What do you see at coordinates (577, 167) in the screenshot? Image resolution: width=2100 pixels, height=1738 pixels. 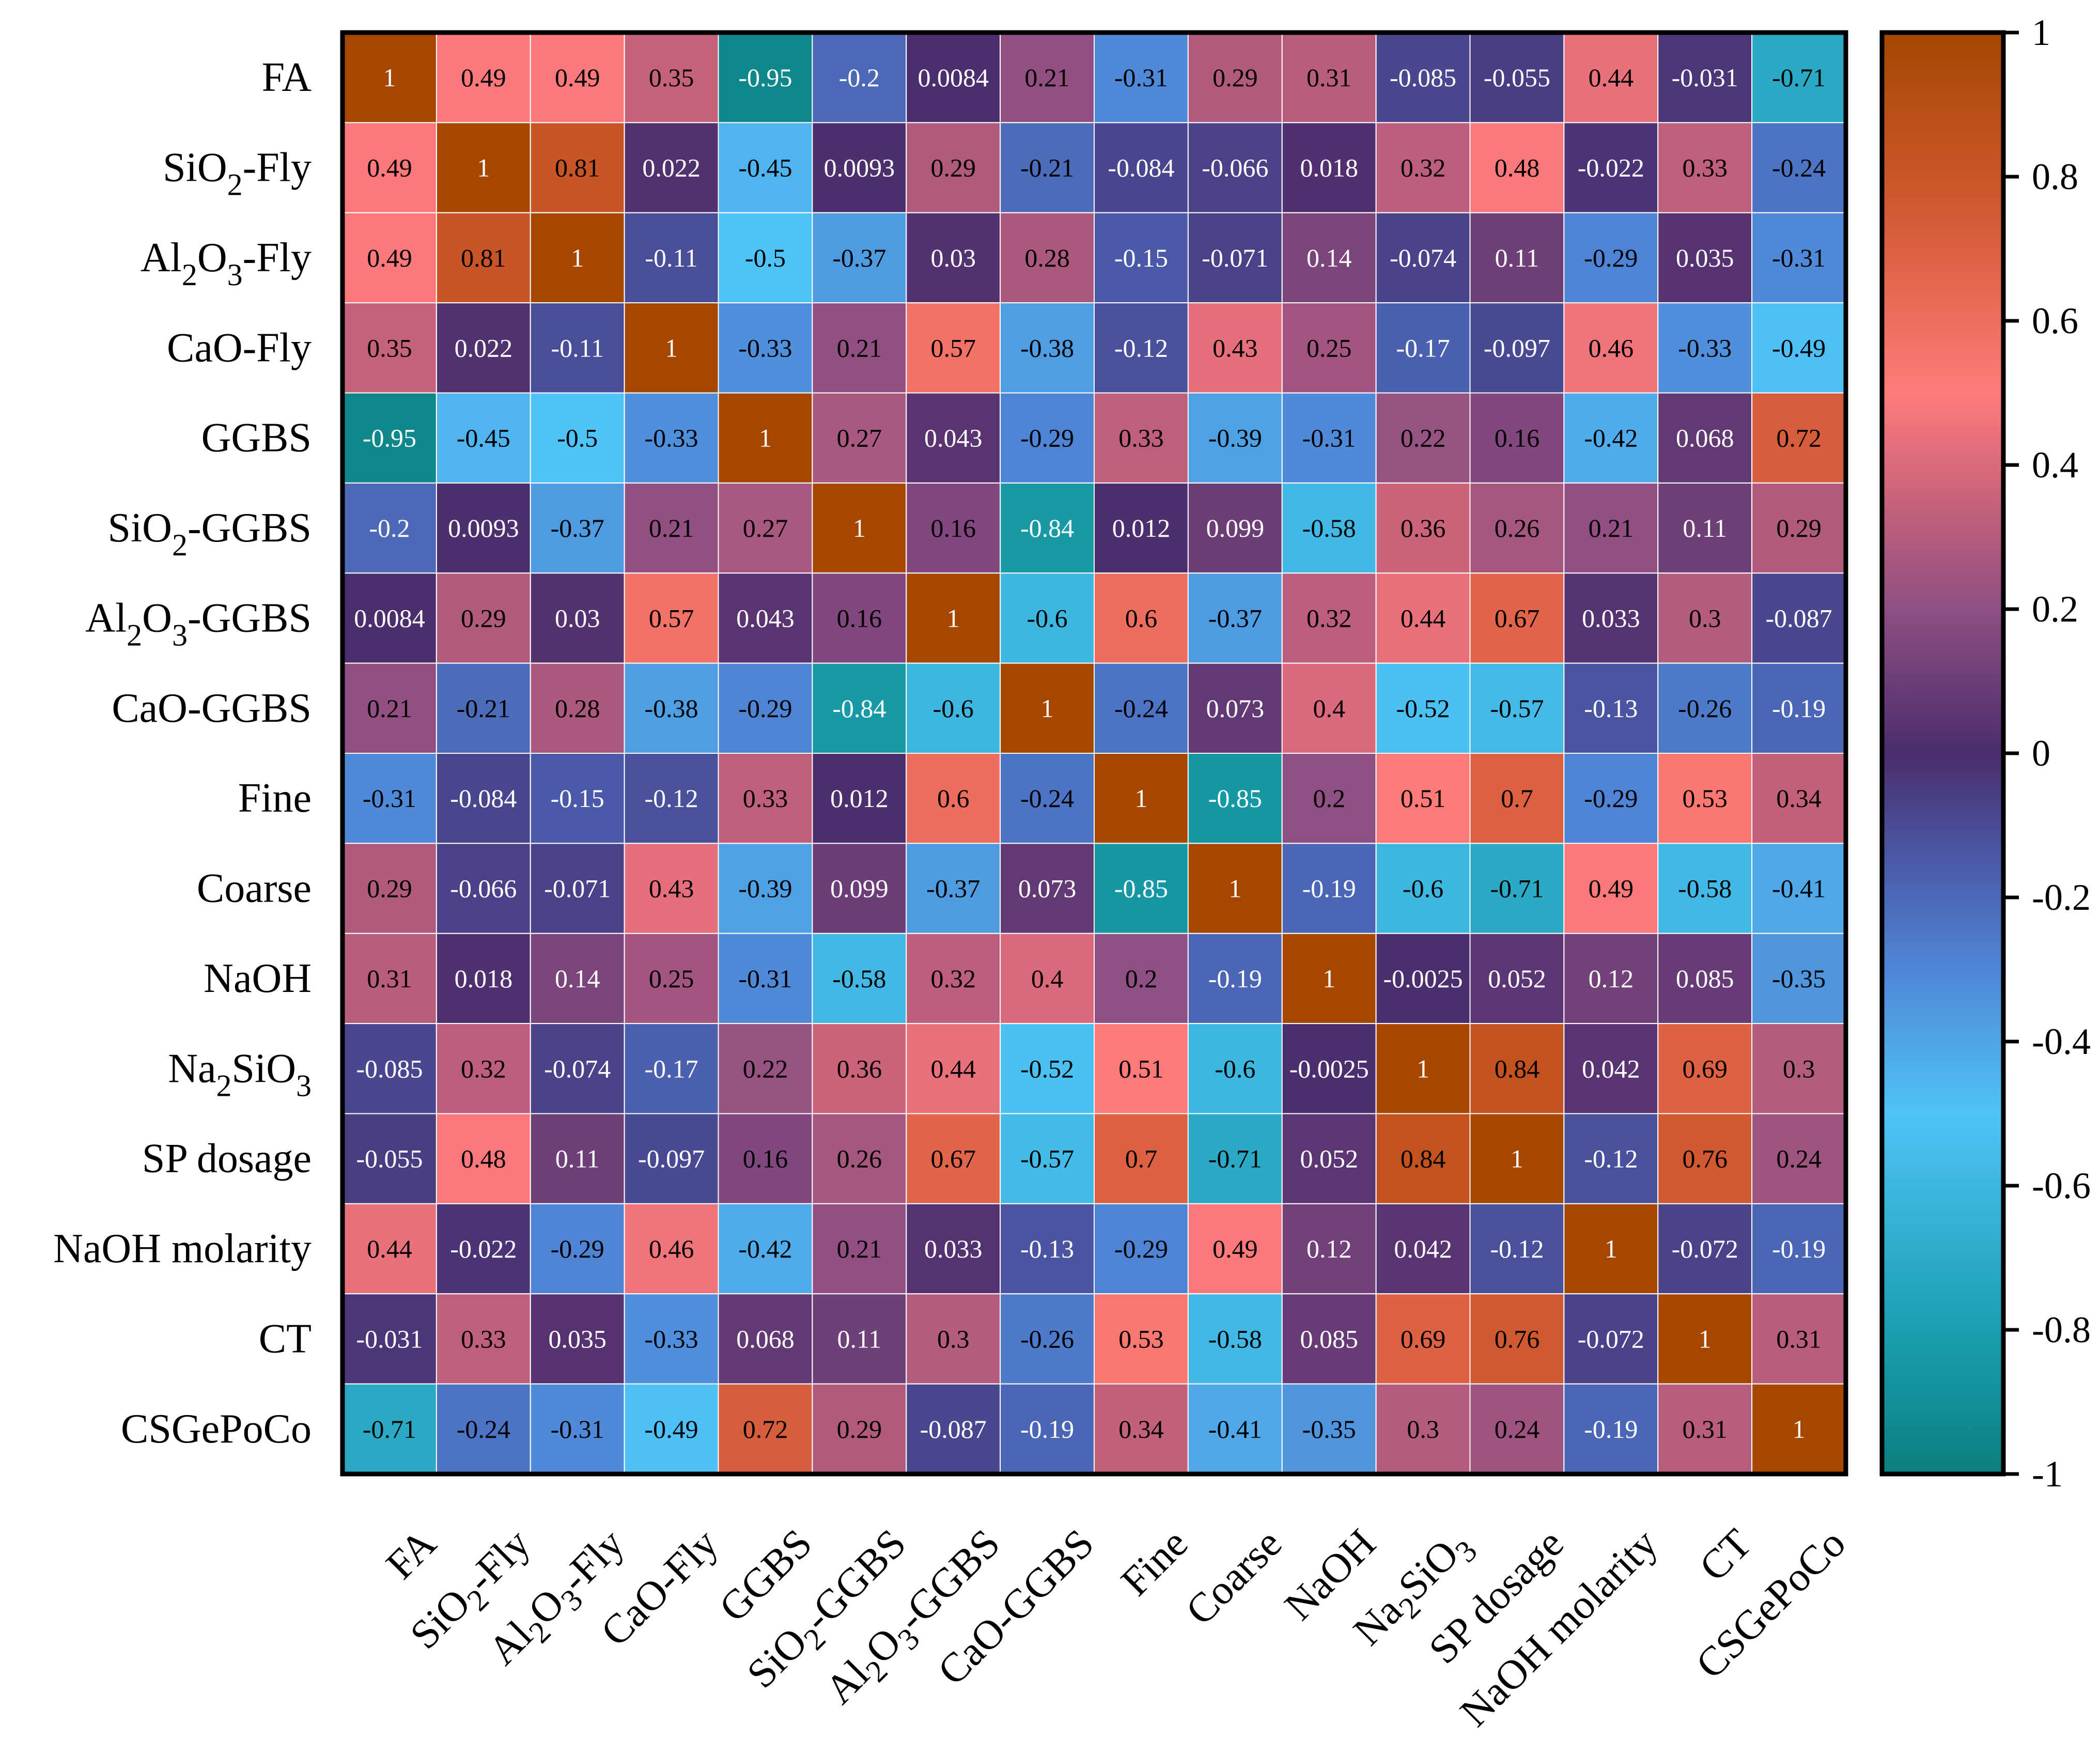 I see `cell-value-label: 0.81` at bounding box center [577, 167].